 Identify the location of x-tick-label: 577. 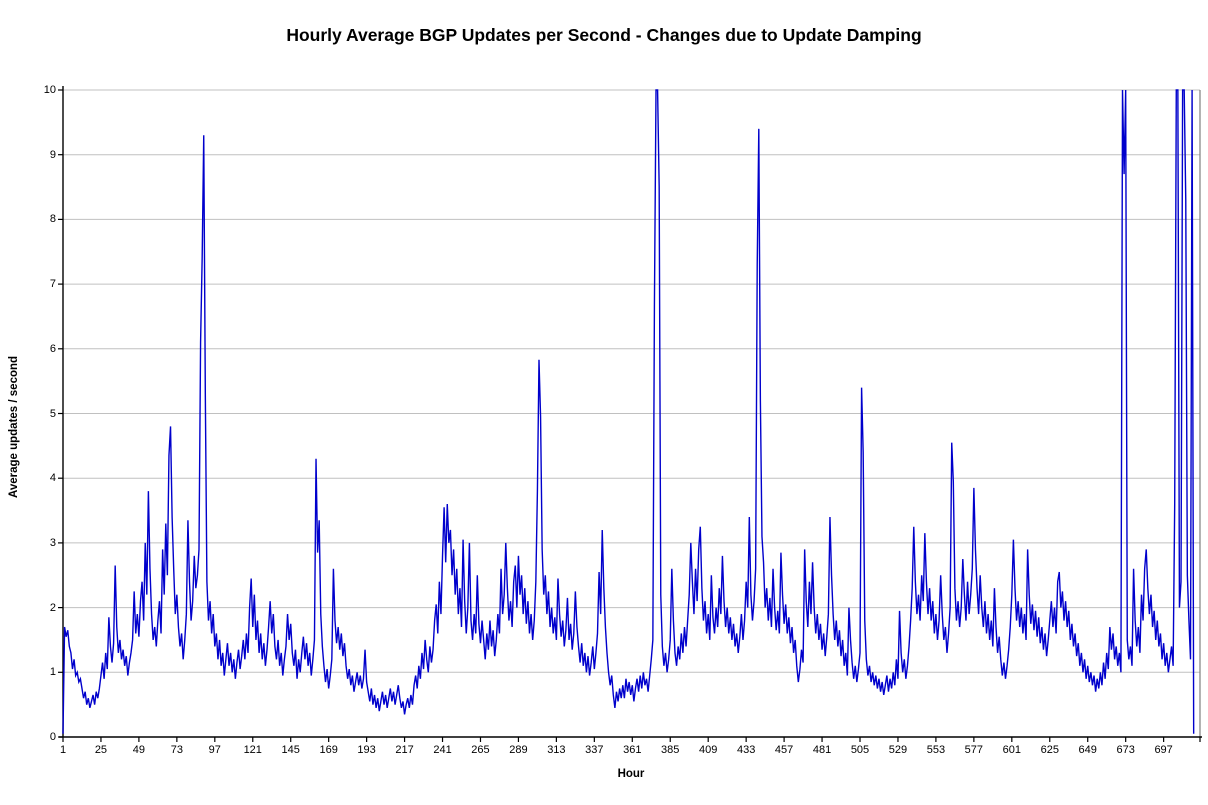
(974, 750).